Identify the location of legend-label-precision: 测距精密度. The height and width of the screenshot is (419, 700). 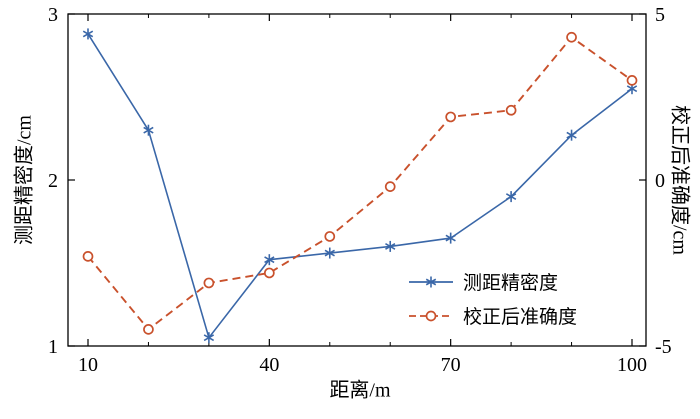
(511, 283).